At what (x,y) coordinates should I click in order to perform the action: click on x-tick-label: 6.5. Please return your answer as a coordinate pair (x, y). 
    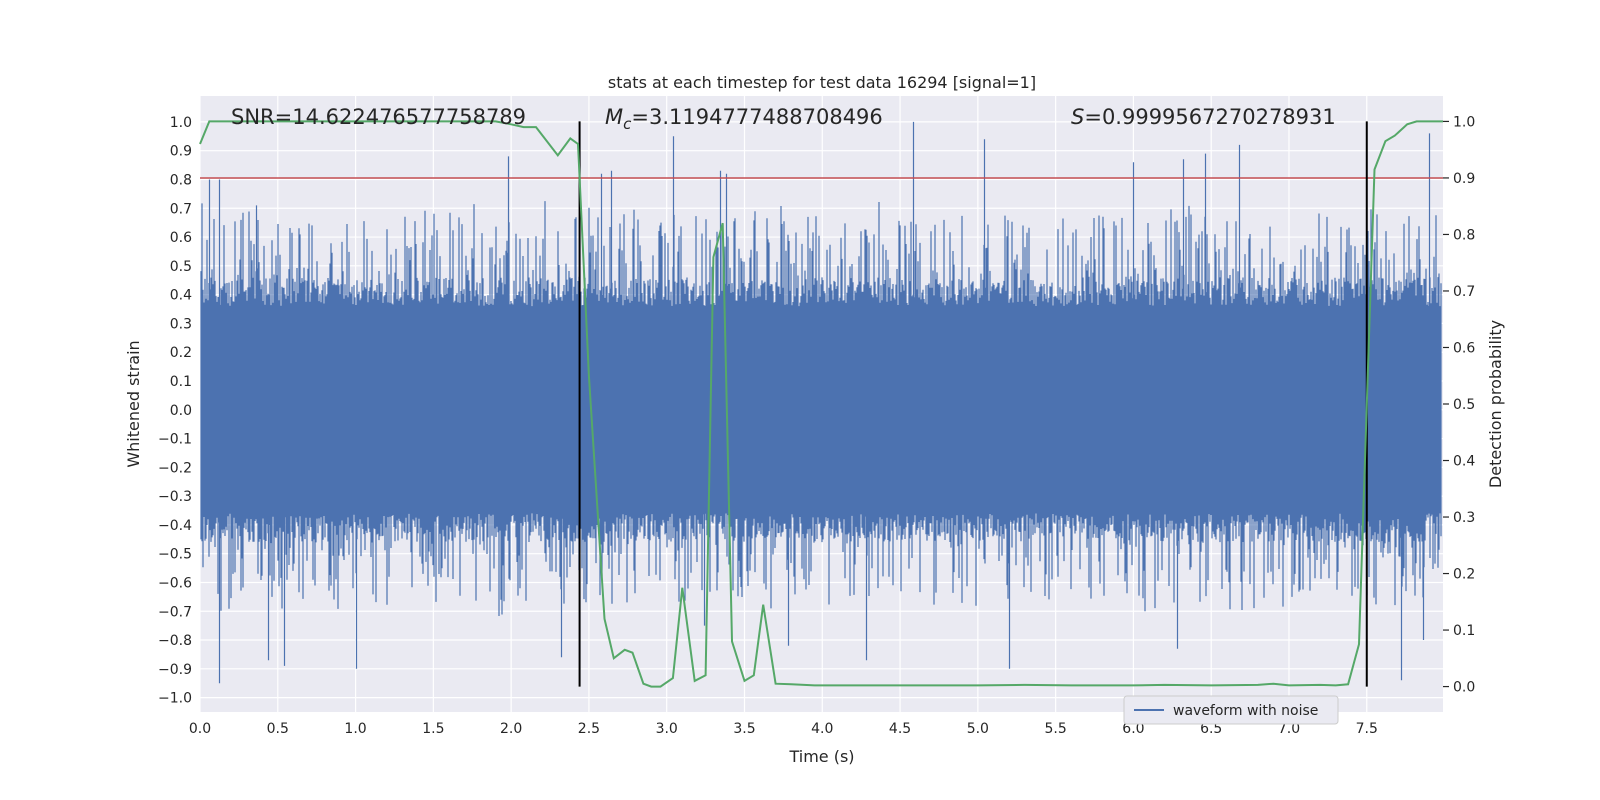
    Looking at the image, I should click on (1211, 729).